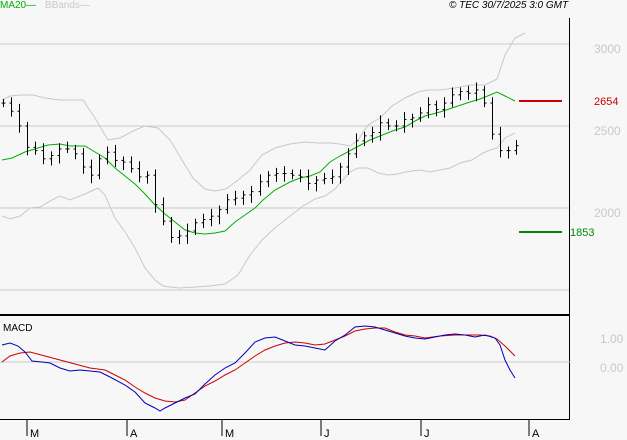 This screenshot has width=627, height=440. I want to click on y-tick-3000: 3000, so click(607, 49).